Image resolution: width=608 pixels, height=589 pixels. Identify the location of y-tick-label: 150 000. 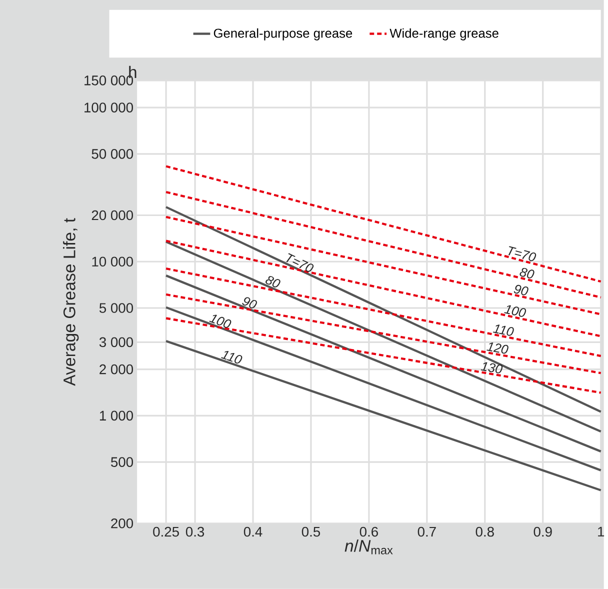
(109, 81).